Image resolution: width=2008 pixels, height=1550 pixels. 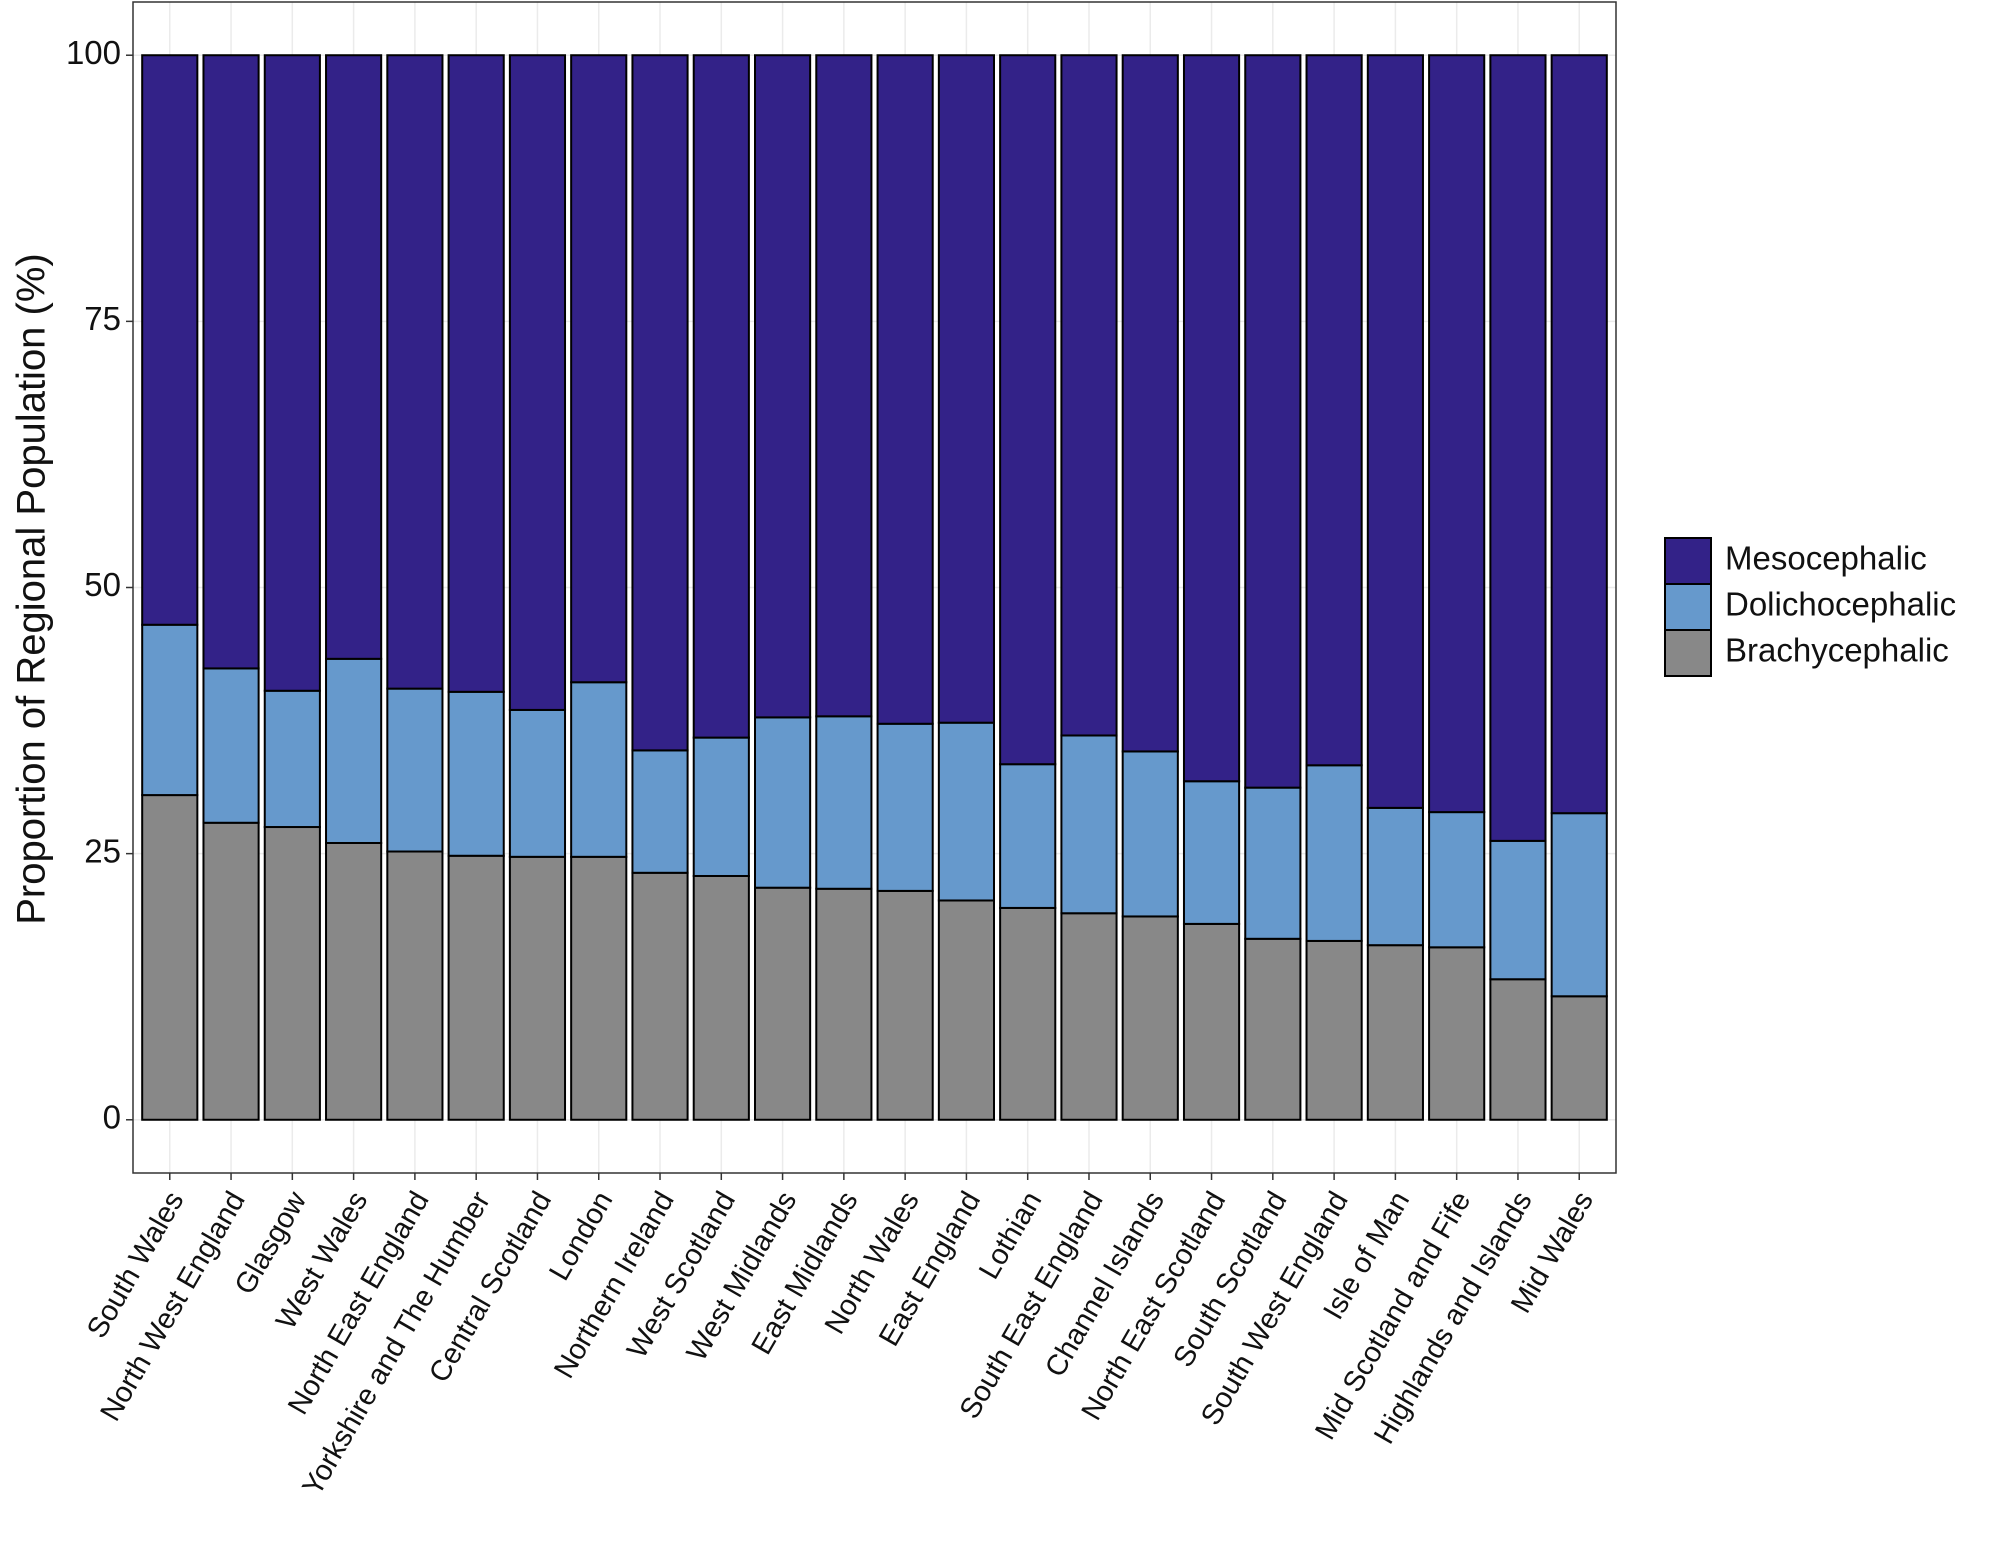 What do you see at coordinates (102, 850) in the screenshot?
I see `y-tick-label: 25` at bounding box center [102, 850].